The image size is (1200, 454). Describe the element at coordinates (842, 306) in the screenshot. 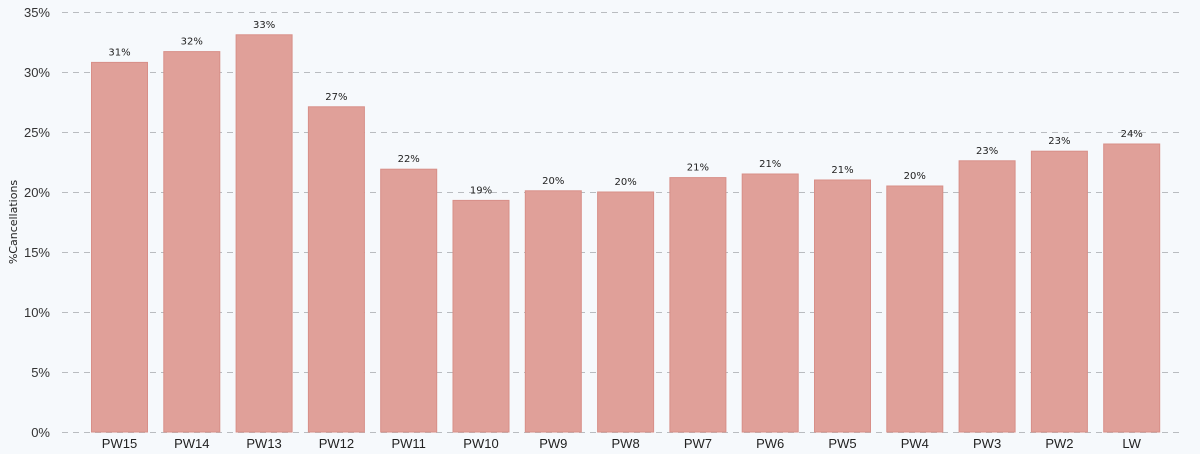

I see `bar-pw5` at that location.